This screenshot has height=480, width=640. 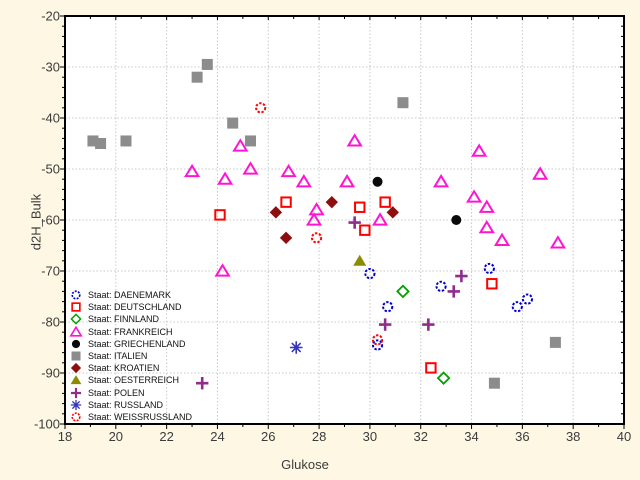 What do you see at coordinates (305, 464) in the screenshot?
I see `x-axis-title: Glukose` at bounding box center [305, 464].